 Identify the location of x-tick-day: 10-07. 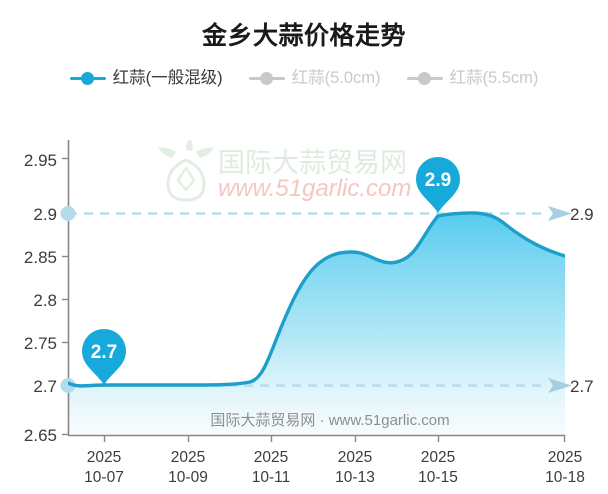
(104, 477).